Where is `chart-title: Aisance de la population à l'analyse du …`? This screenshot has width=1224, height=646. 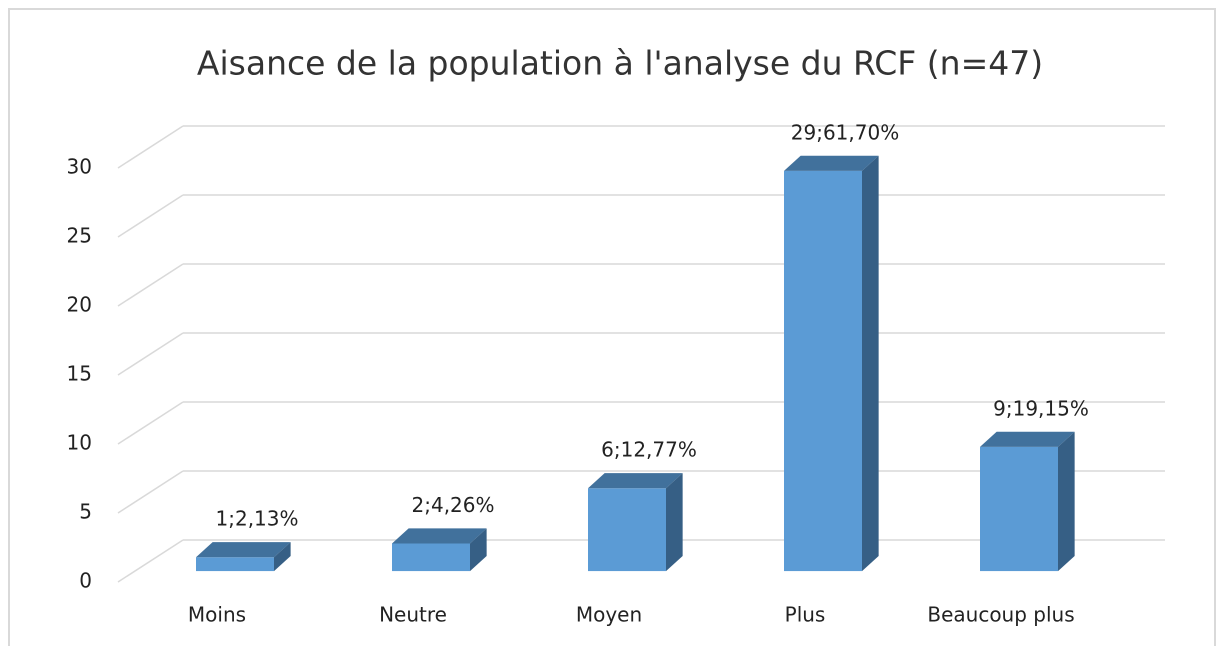 chart-title: Aisance de la population à l'analyse du … is located at coordinates (620, 63).